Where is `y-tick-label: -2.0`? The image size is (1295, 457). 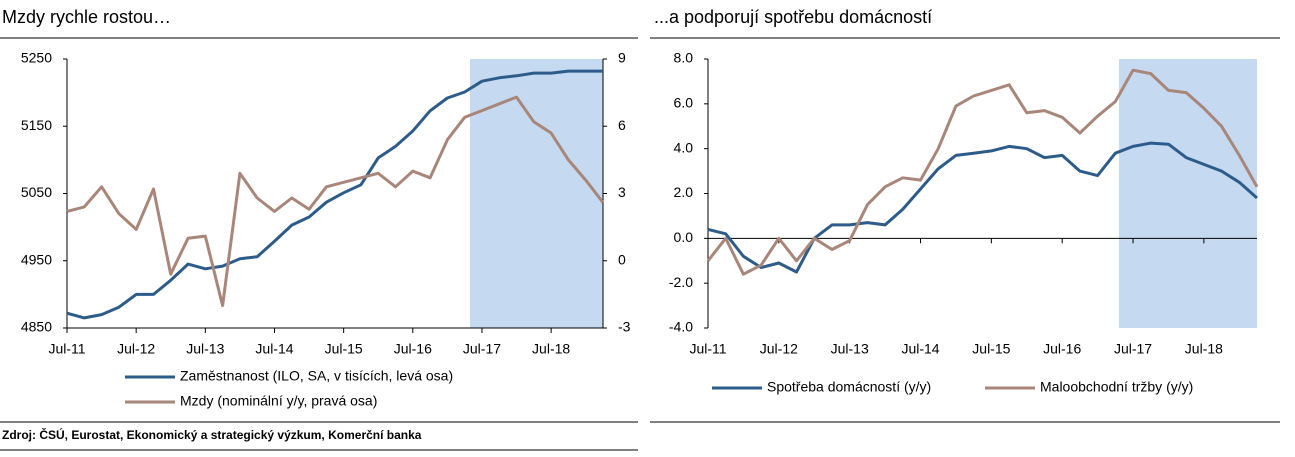
y-tick-label: -2.0 is located at coordinates (681, 282).